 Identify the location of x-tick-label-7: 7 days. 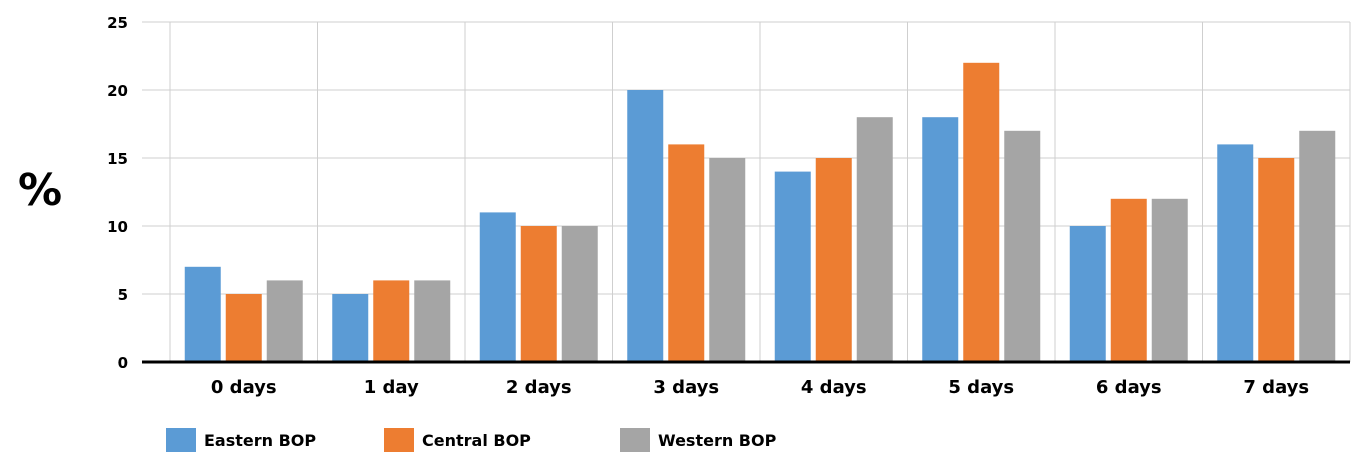
(1276, 387).